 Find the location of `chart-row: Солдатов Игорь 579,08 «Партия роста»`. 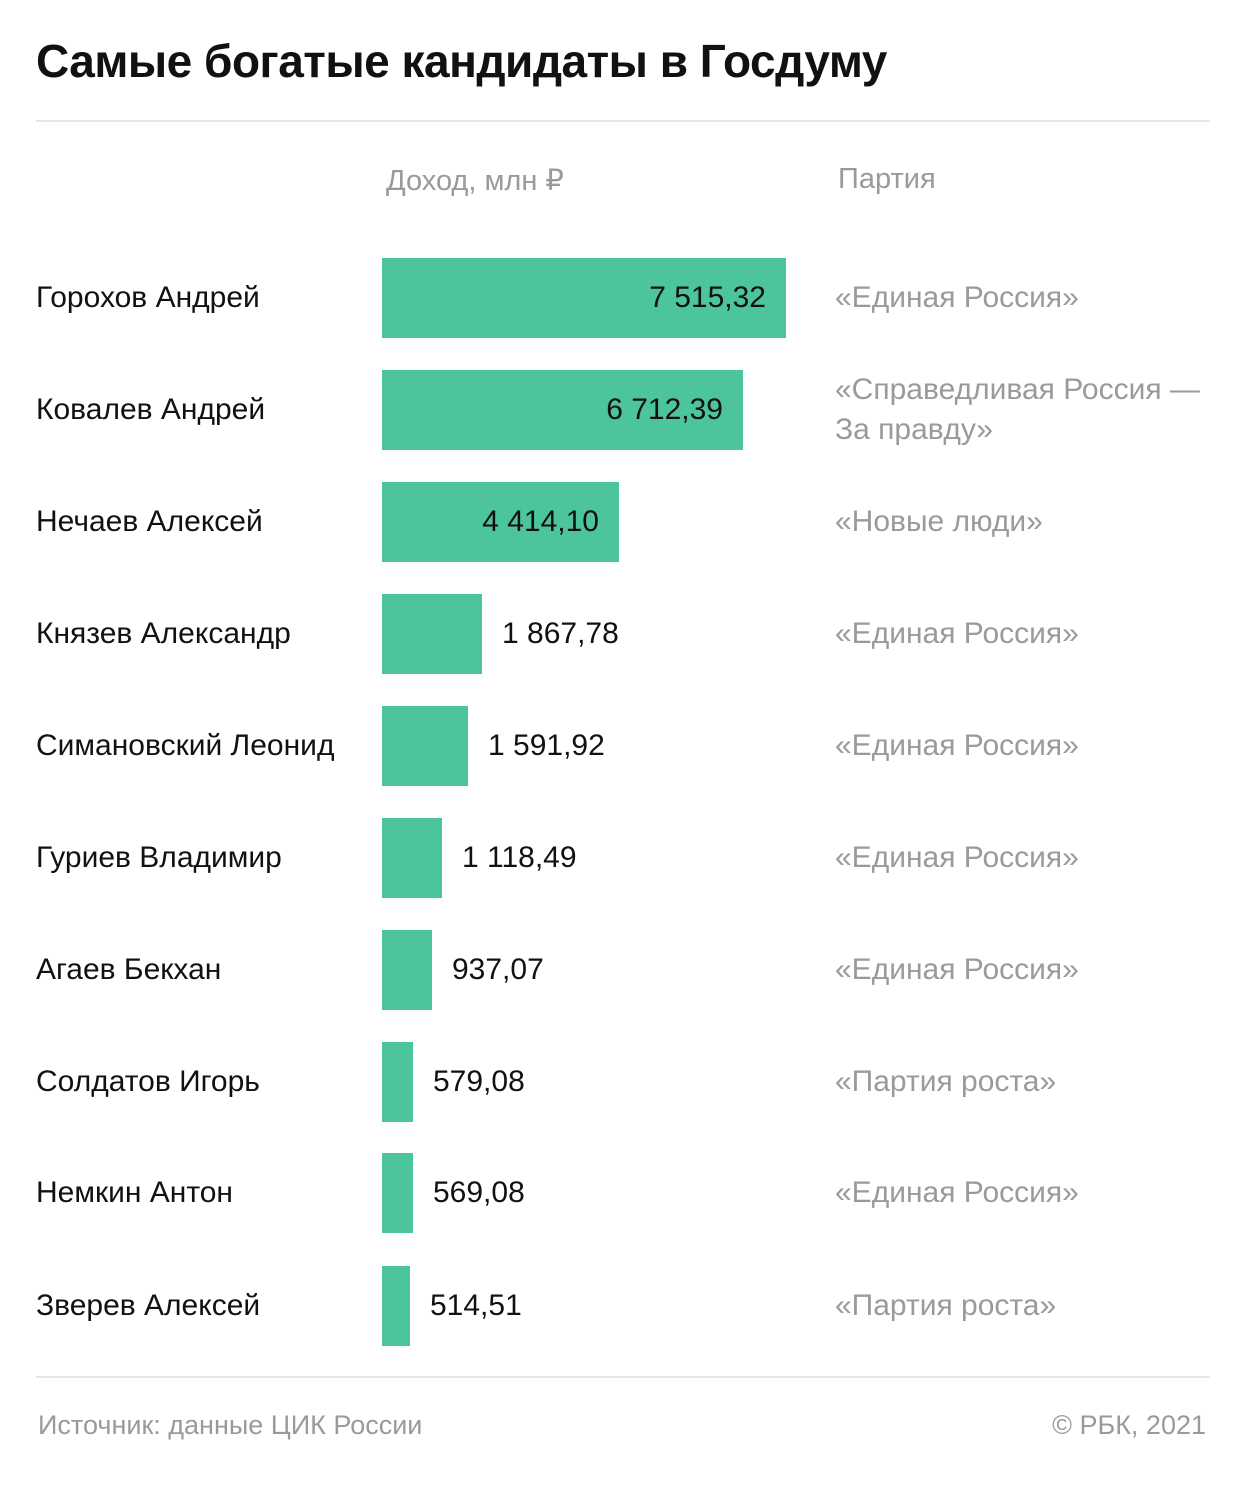

chart-row: Солдатов Игорь 579,08 «Партия роста» is located at coordinates (620, 1082).